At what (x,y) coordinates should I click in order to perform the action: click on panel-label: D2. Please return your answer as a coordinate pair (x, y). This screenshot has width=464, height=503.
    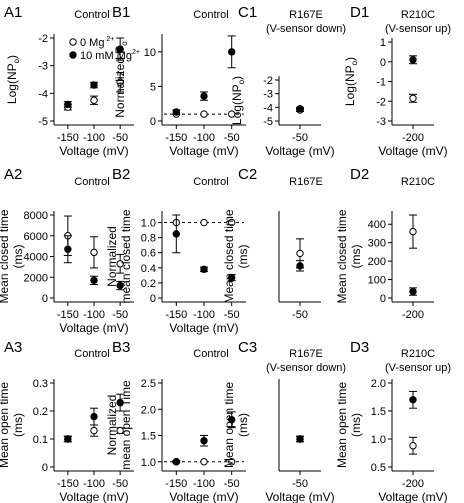
    Looking at the image, I should click on (359, 174).